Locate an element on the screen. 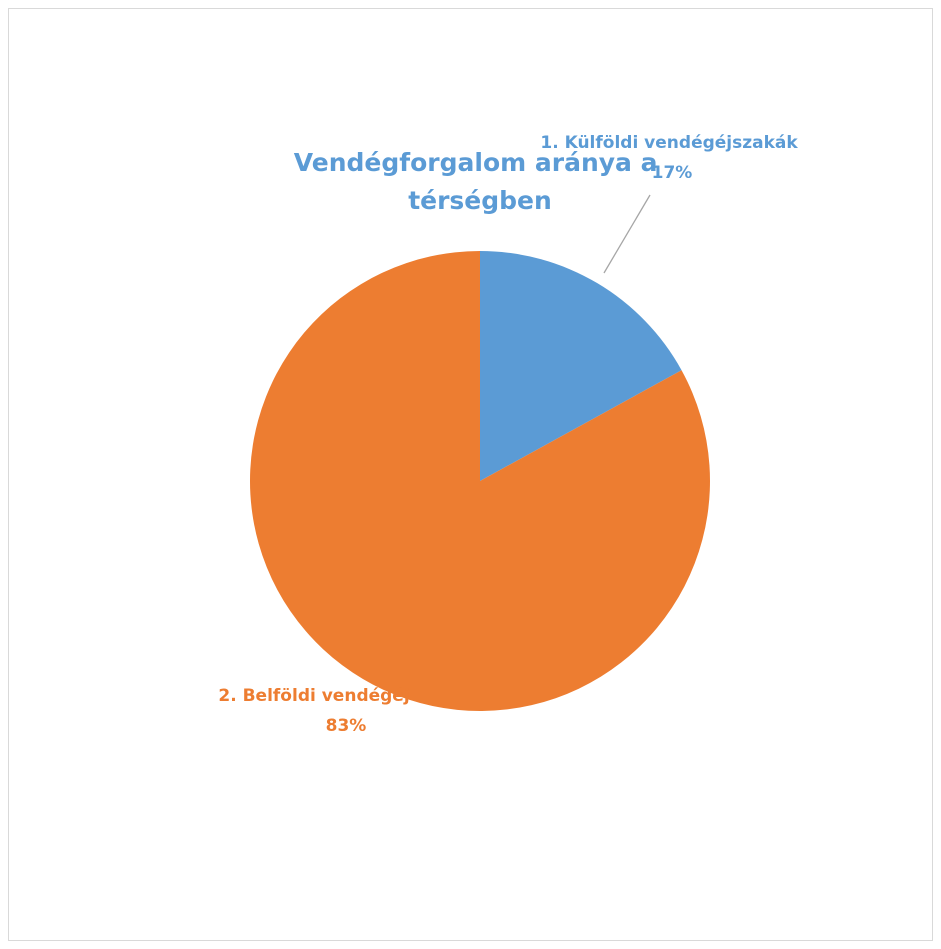  chart-title-line-1: Vendégforgalom aránya a is located at coordinates (476, 162).